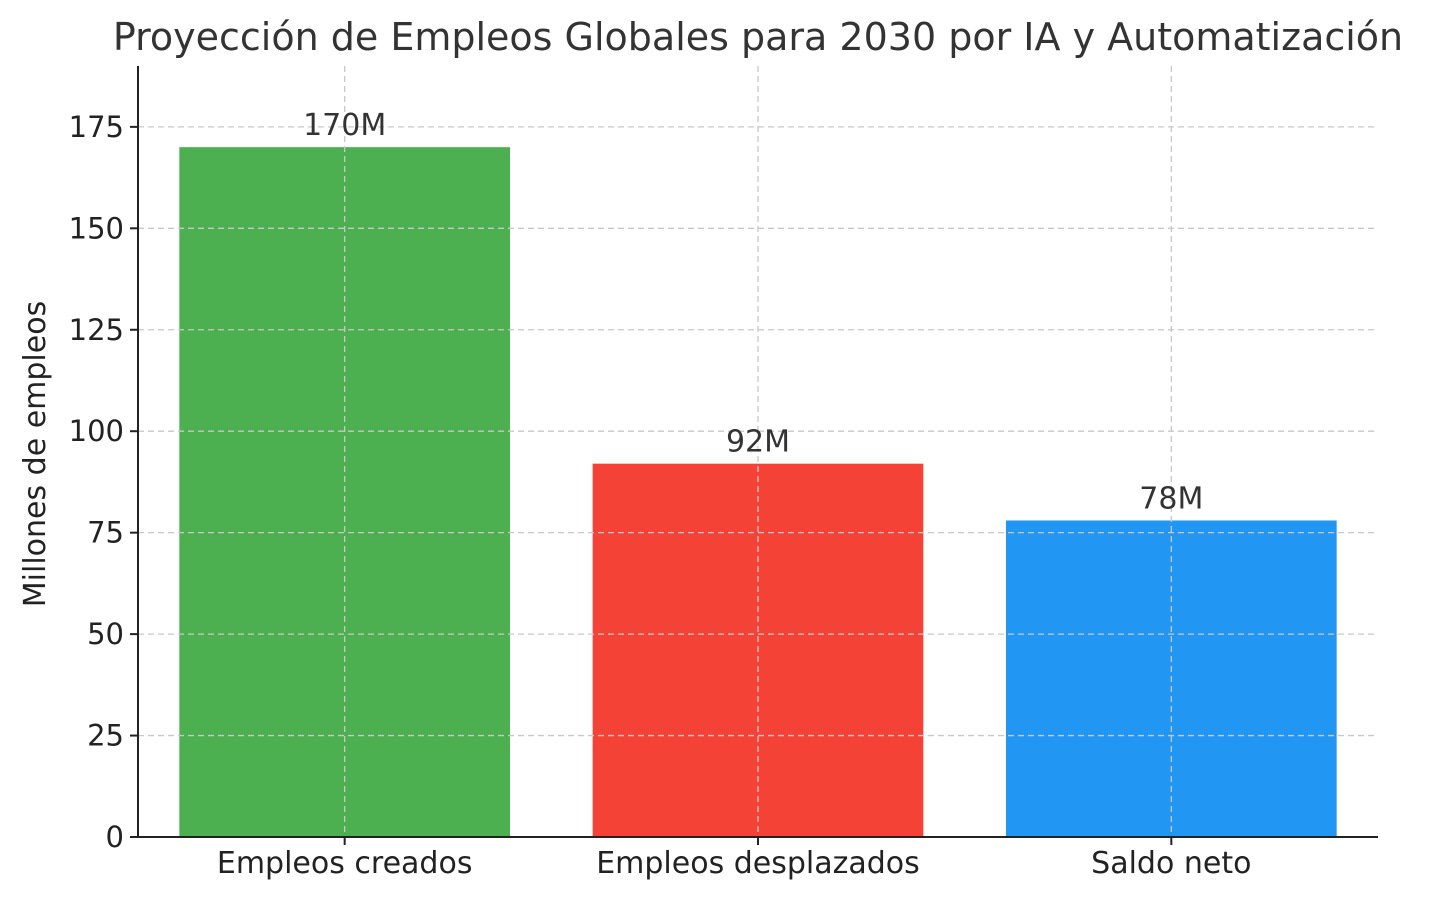  Describe the element at coordinates (344, 125) in the screenshot. I see `data-label-0: 170M` at that location.